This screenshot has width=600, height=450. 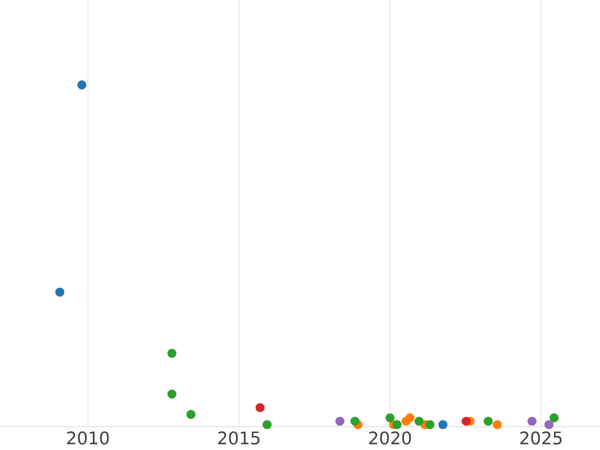 I want to click on x-tick-label: 2025, so click(x=541, y=437).